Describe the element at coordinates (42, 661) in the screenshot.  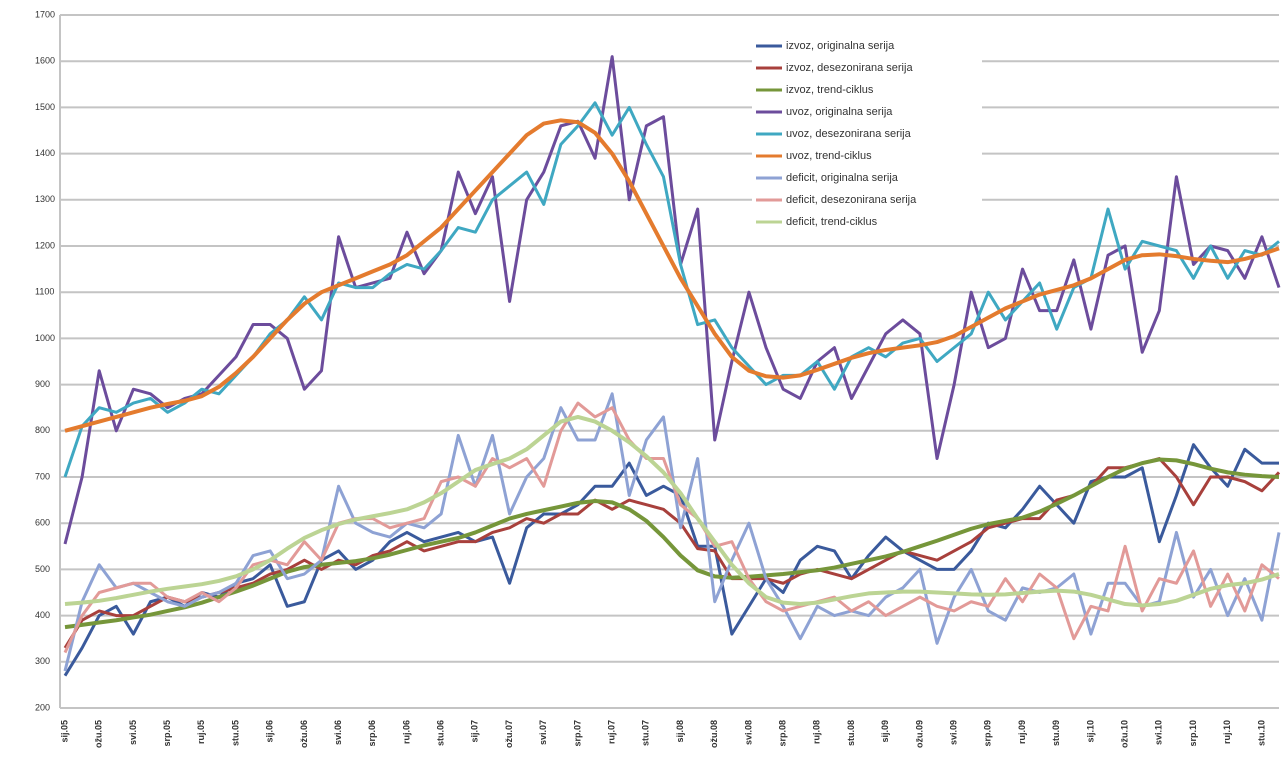
I see `y-tick-label: 300` at that location.